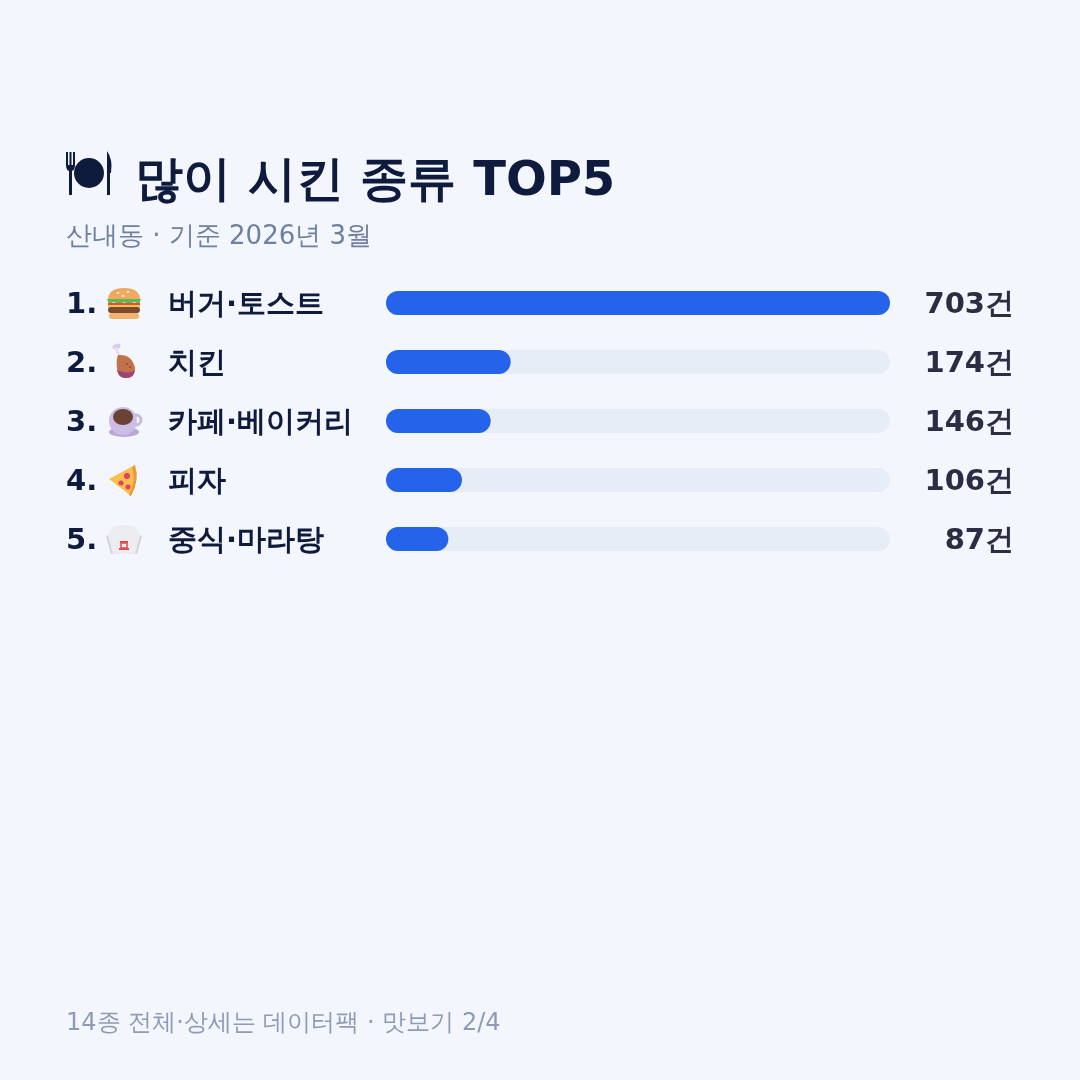  Describe the element at coordinates (375, 178) in the screenshot. I see `chart-title: 많이 시킨 종류 TOP5` at that location.